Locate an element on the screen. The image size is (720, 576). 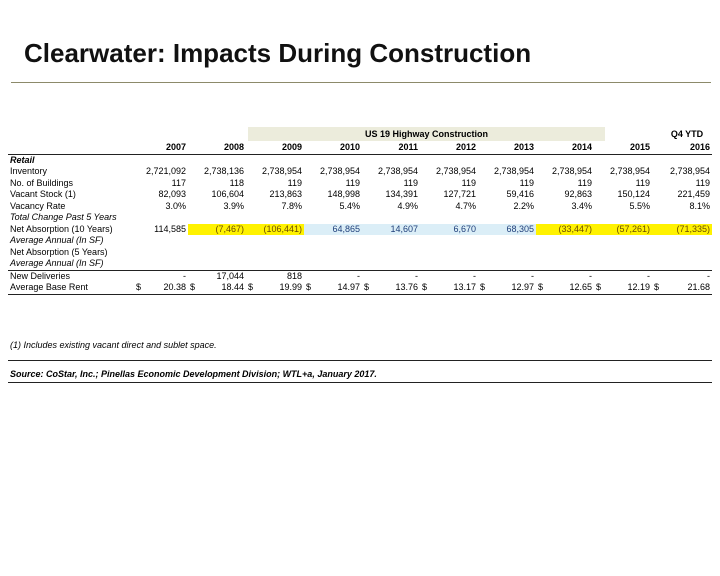
table-cell-negative: (57,261) is located at coordinates (623, 229).